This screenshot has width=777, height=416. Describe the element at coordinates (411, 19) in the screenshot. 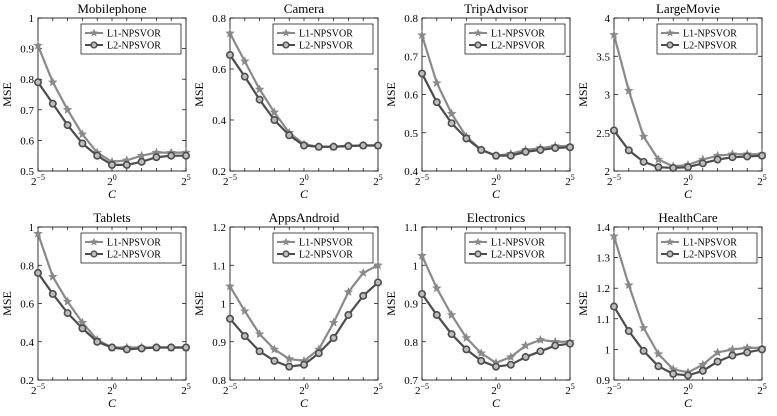

I see `y-tick-label: 0.8` at that location.